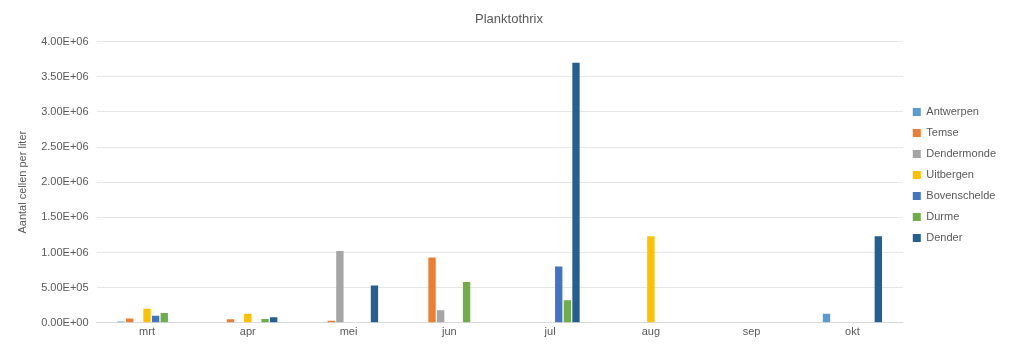  I want to click on legend-label: Durme, so click(943, 216).